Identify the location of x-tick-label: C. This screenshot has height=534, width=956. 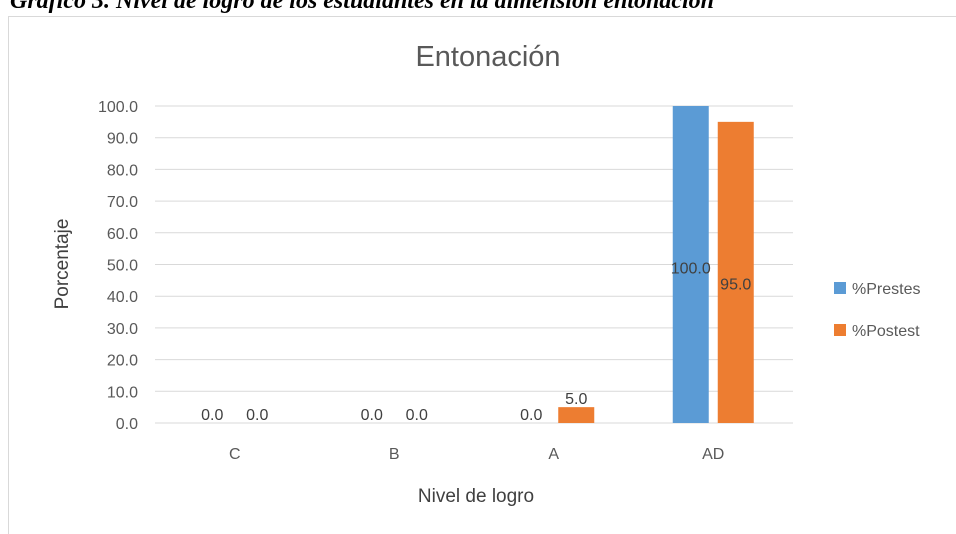
(235, 454).